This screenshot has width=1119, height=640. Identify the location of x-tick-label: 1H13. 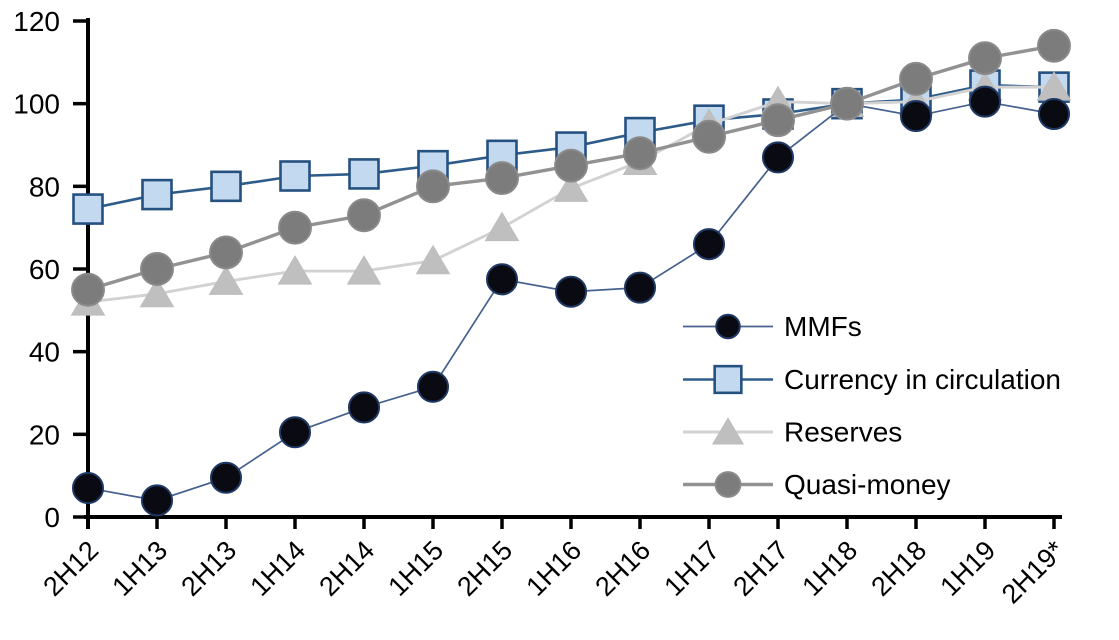
(139, 568).